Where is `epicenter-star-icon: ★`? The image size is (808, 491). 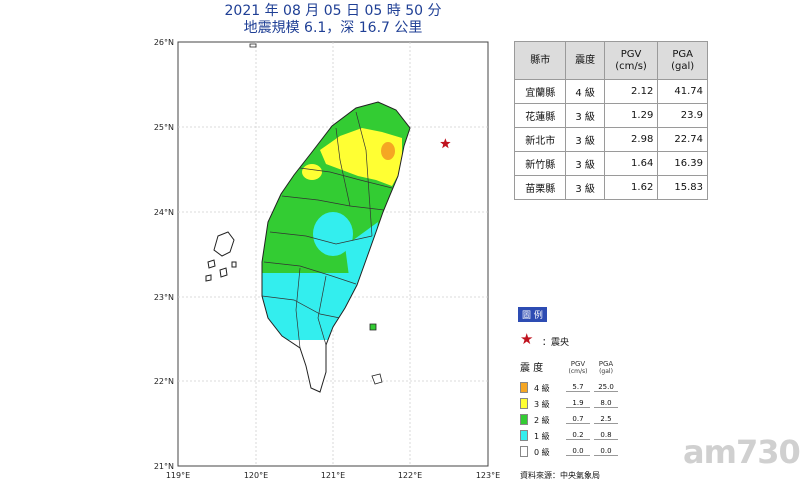 epicenter-star-icon: ★ is located at coordinates (527, 339).